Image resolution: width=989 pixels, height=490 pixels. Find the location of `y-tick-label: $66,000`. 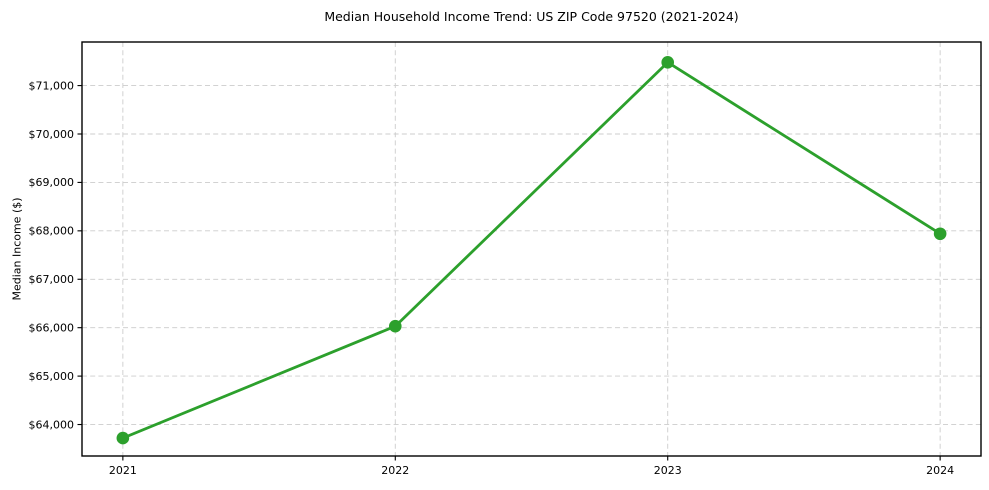

y-tick-label: $66,000 is located at coordinates (52, 327).